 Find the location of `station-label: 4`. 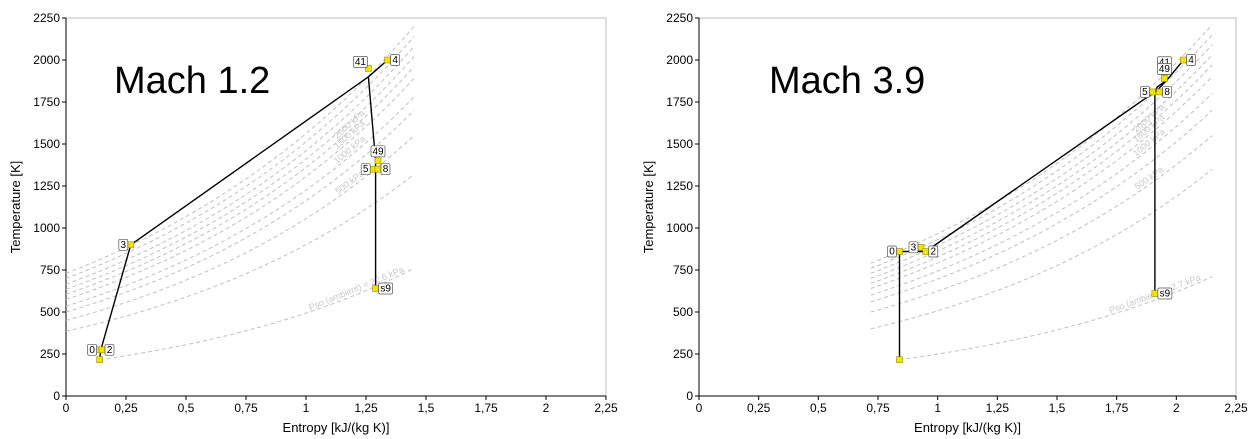

station-label: 4 is located at coordinates (1191, 60).